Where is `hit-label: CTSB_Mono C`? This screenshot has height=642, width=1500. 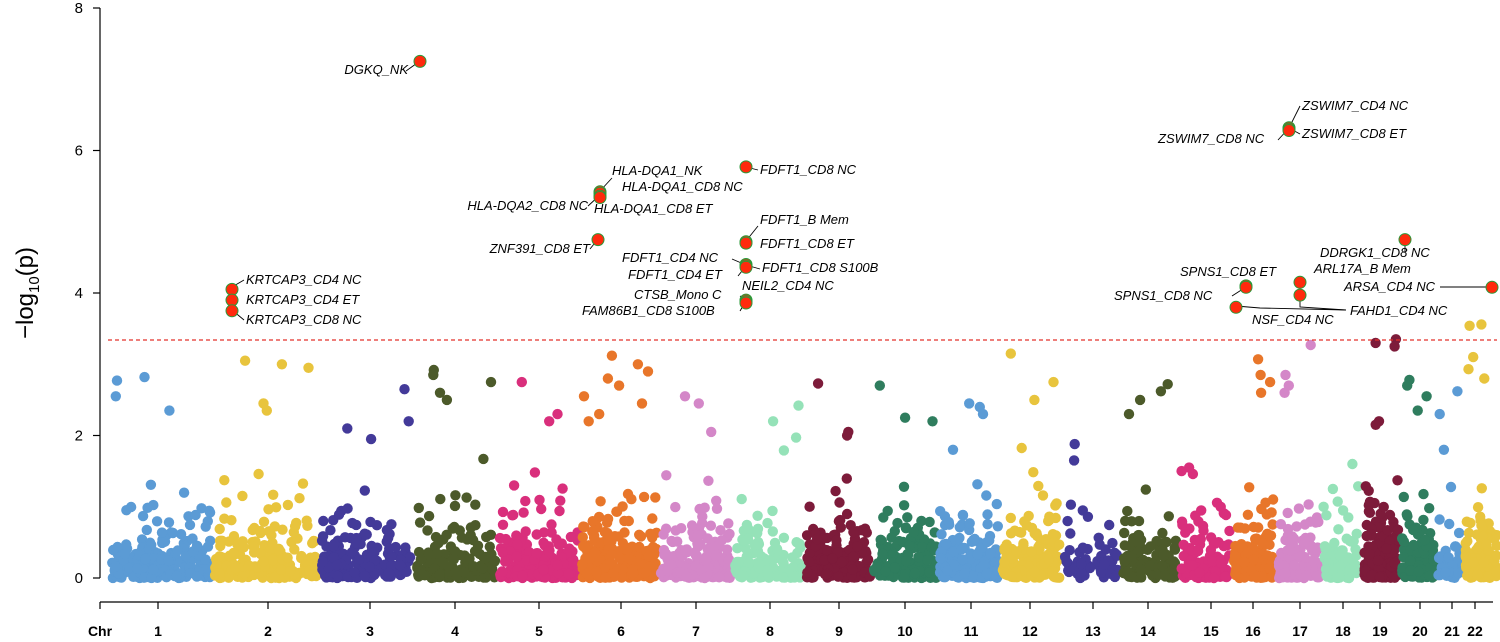
hit-label: CTSB_Mono C is located at coordinates (678, 294).